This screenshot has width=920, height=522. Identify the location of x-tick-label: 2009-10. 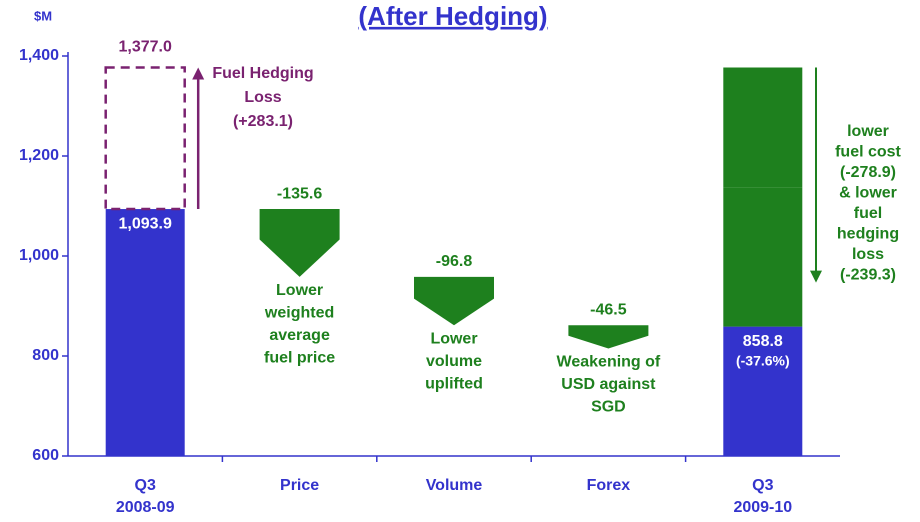
(762, 507).